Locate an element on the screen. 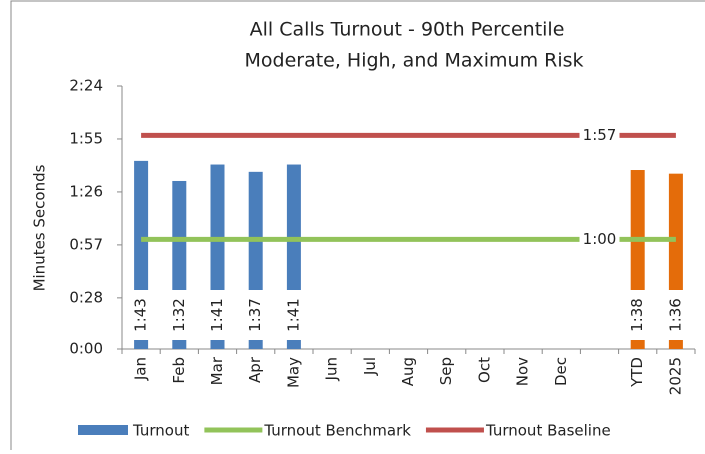 This screenshot has height=454, width=705. x-tick-label: Feb is located at coordinates (179, 370).